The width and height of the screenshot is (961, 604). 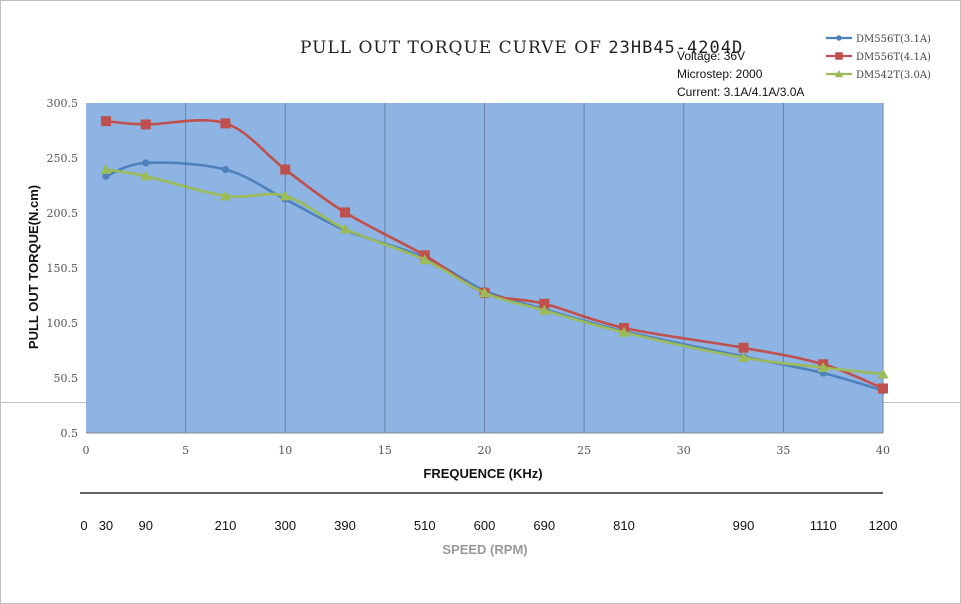 I want to click on y-tick-label-0: 0.5, so click(x=70, y=433).